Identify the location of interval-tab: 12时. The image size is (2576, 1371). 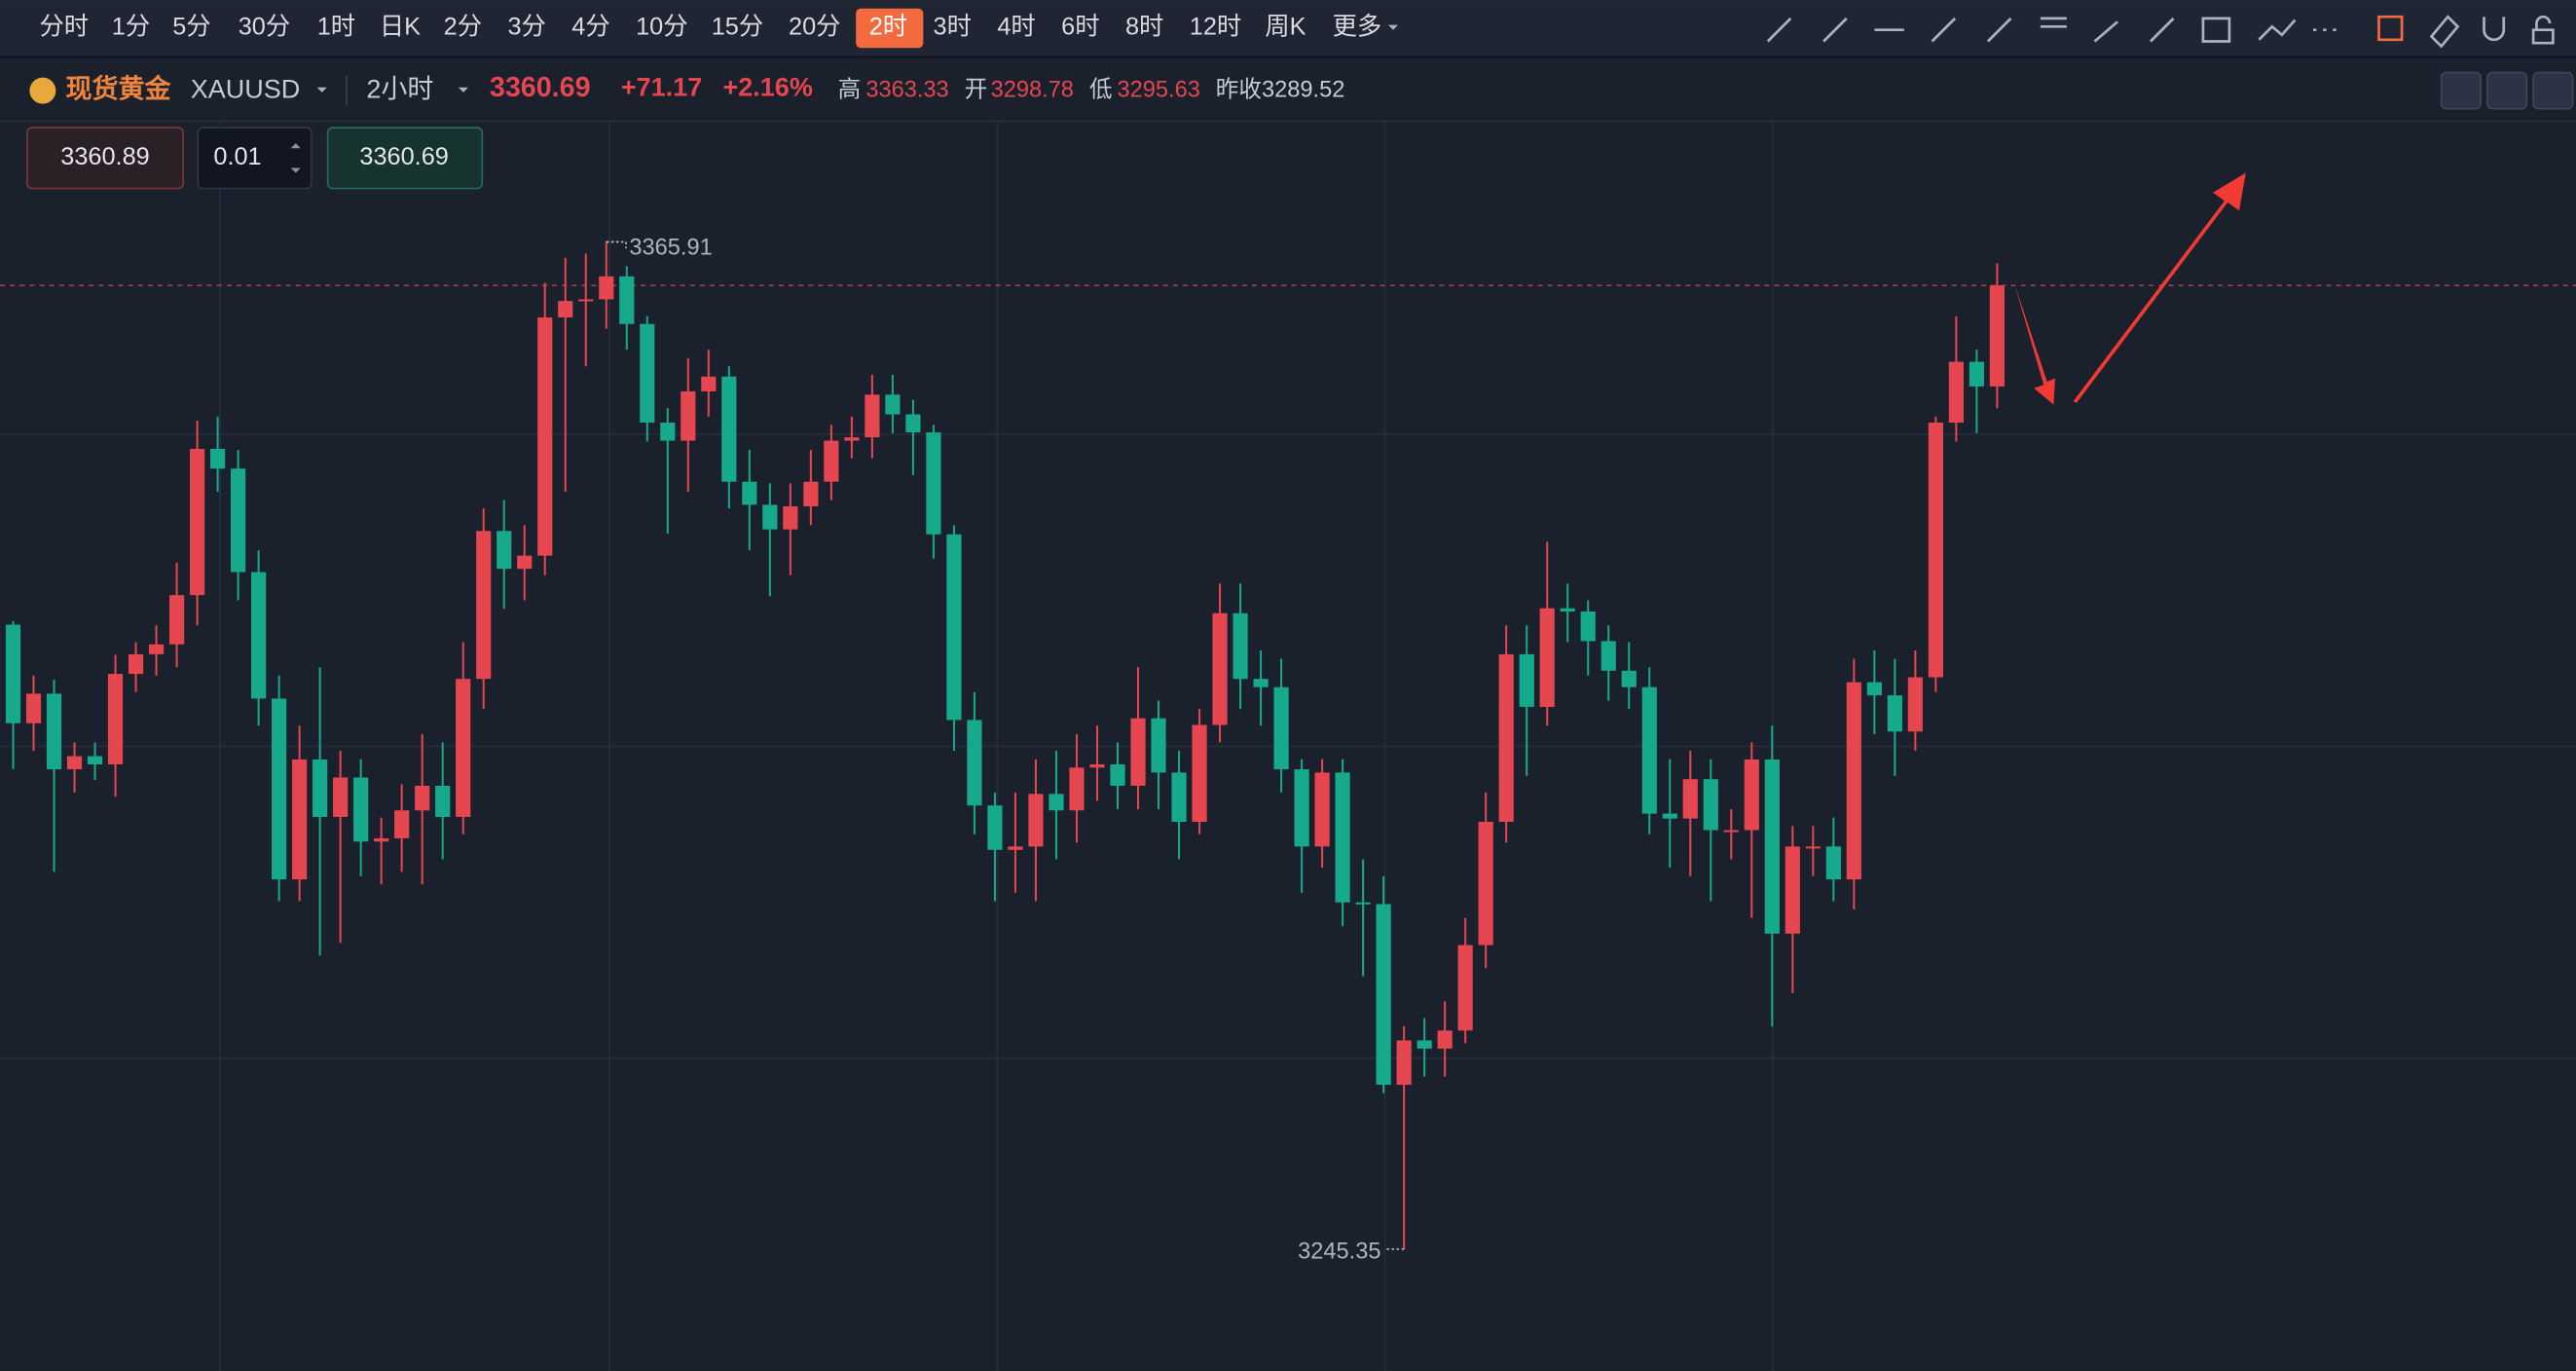
(1215, 28).